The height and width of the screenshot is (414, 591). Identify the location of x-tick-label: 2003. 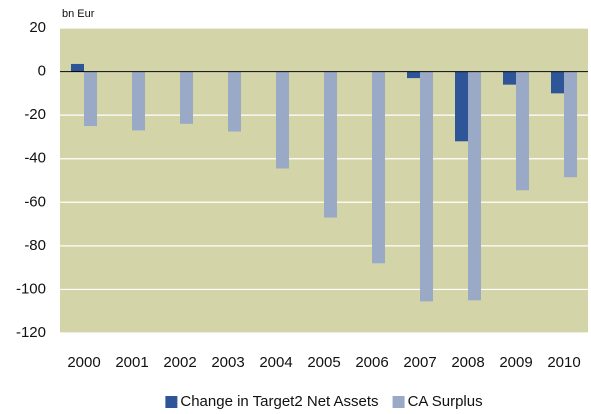
(227, 362).